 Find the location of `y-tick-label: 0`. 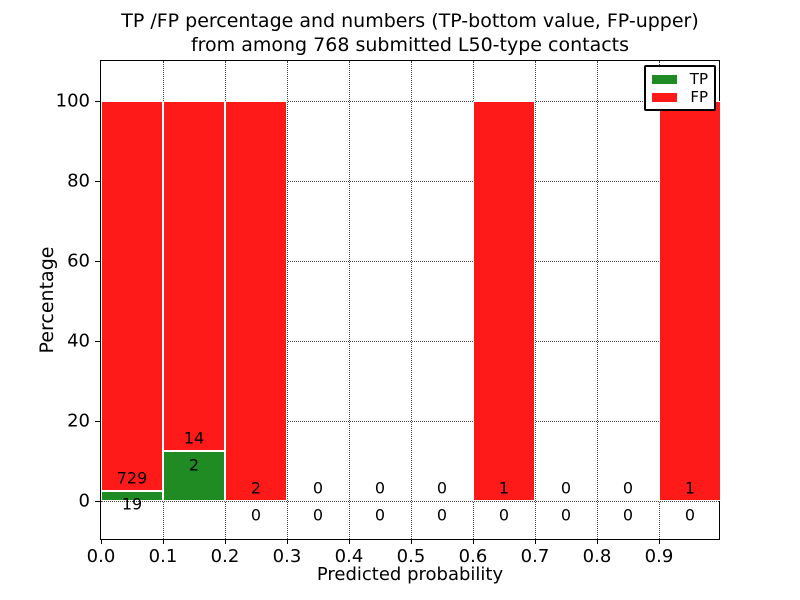

y-tick-label: 0 is located at coordinates (84, 501).